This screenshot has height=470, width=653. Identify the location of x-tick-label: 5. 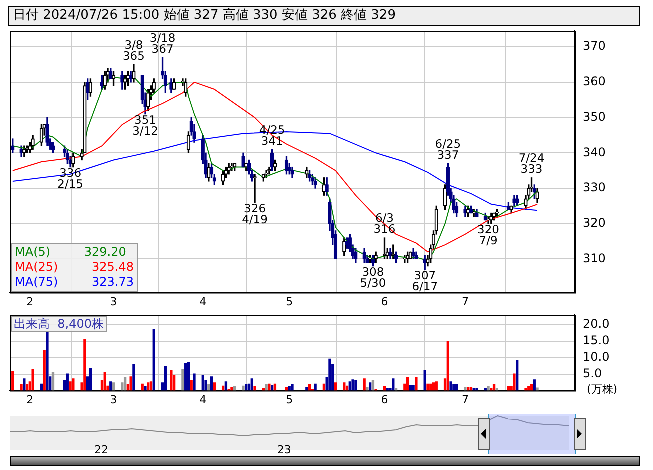
(290, 301).